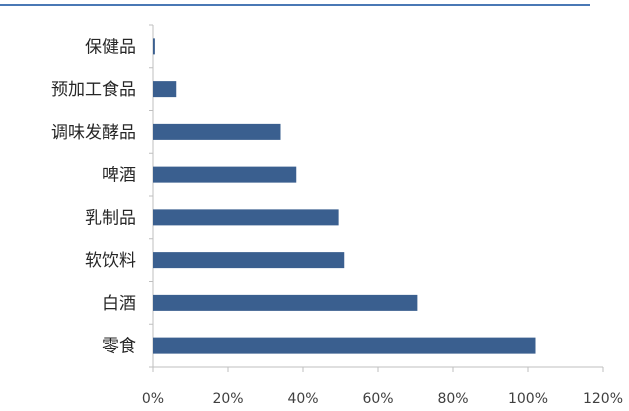 The width and height of the screenshot is (629, 411). I want to click on category-label: 白酒, so click(119, 304).